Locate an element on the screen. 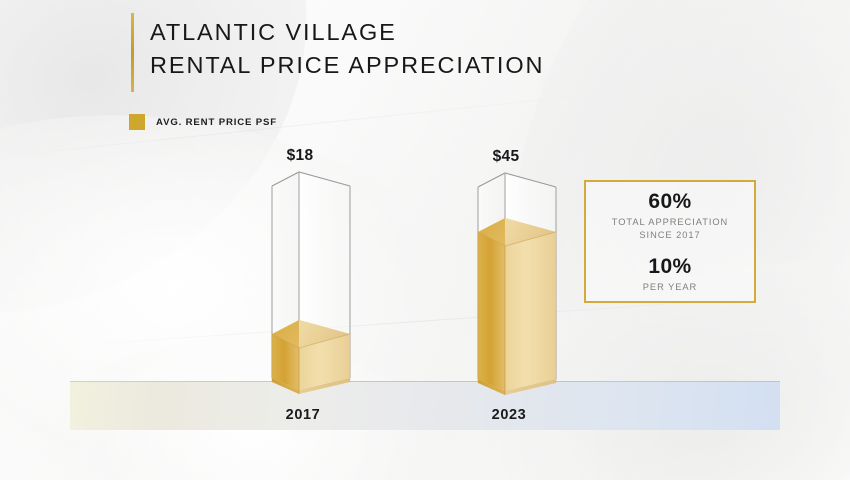  stat-secondary-value: 10% is located at coordinates (670, 267).